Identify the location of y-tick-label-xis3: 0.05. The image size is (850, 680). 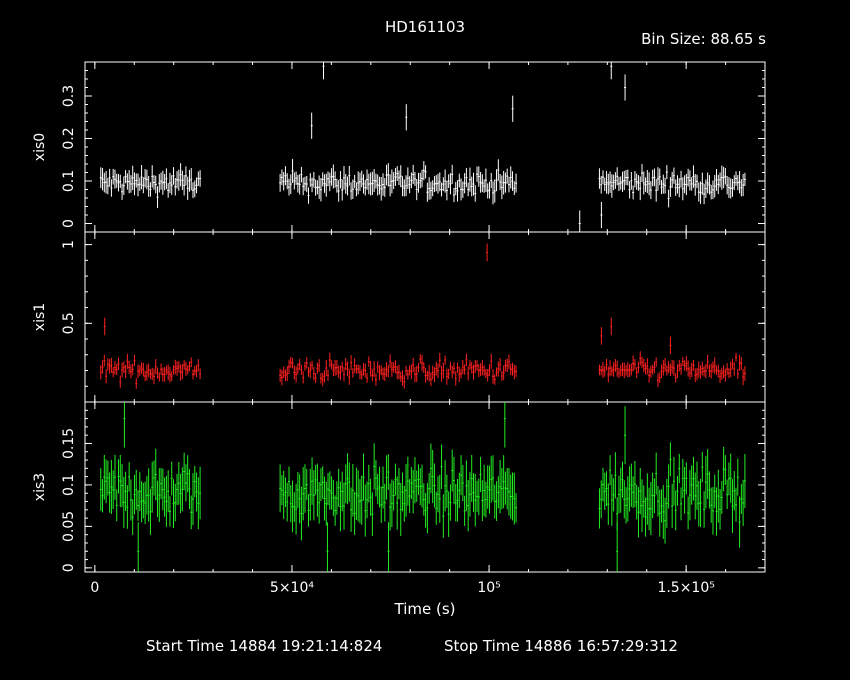
(69, 526).